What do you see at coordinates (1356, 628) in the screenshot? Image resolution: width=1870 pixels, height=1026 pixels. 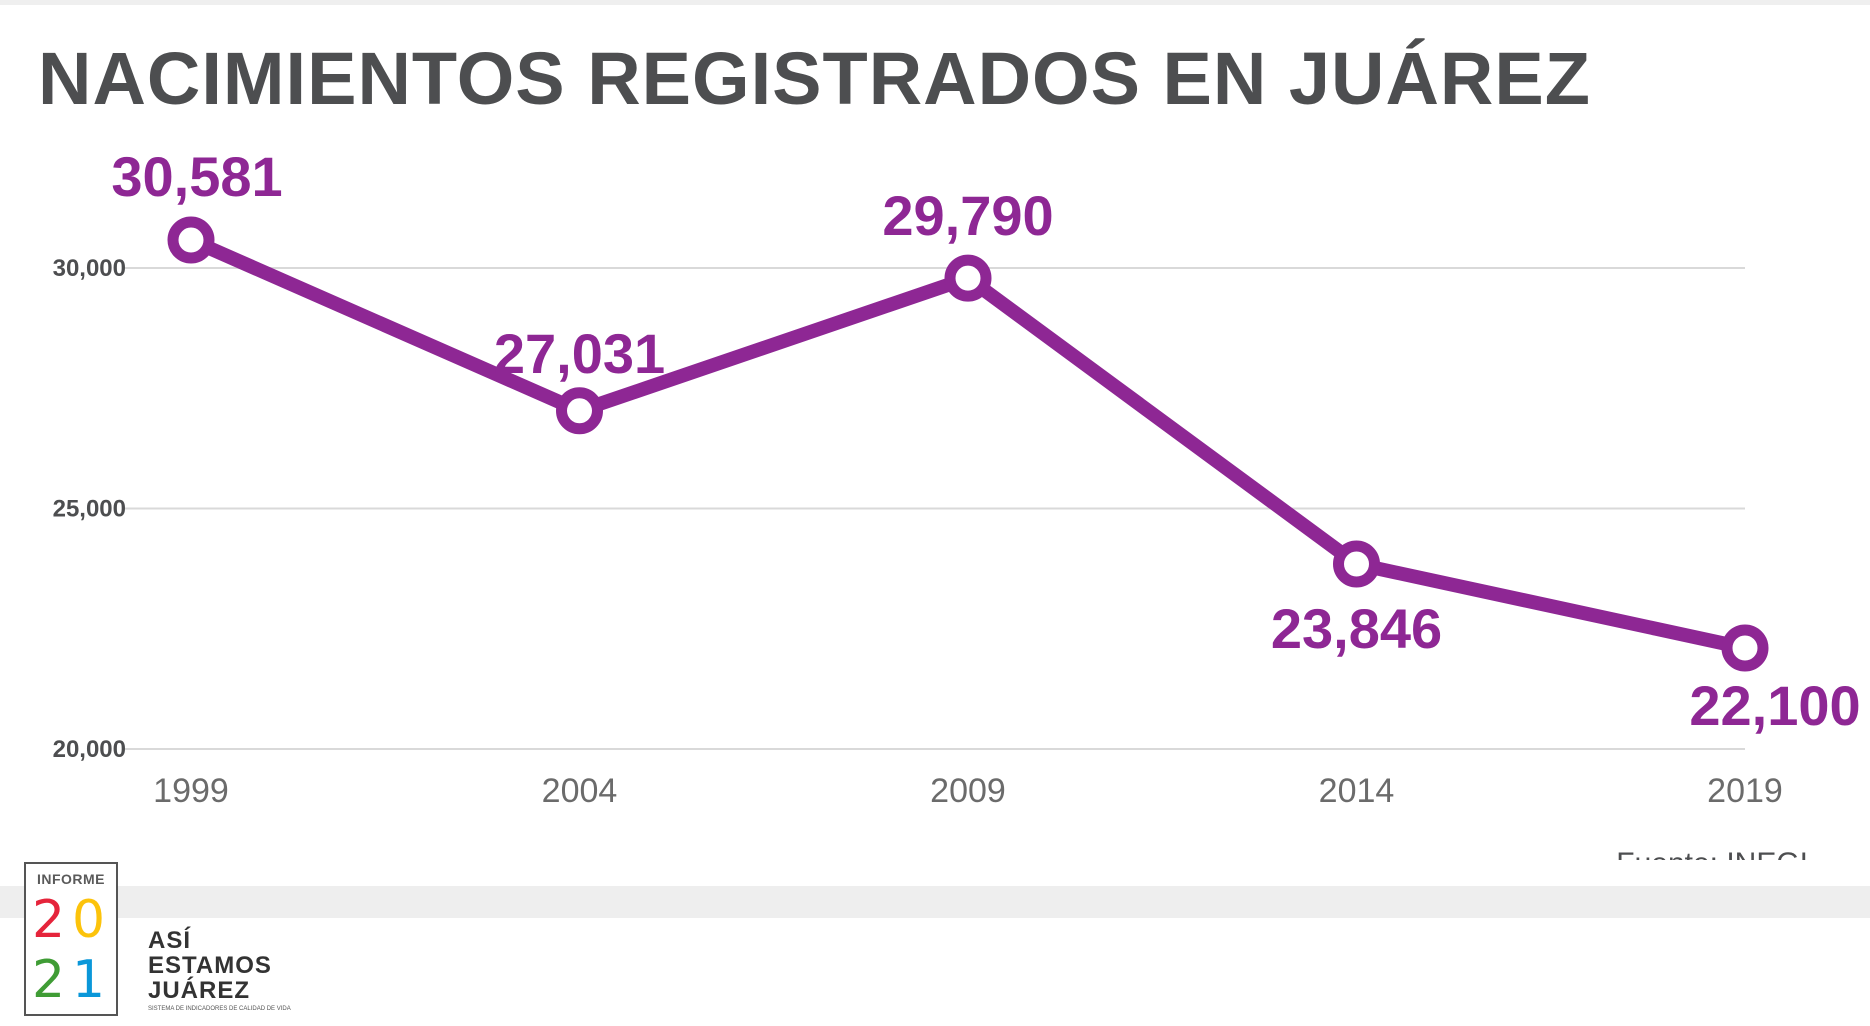 I see `data-label-2014: 23,846` at bounding box center [1356, 628].